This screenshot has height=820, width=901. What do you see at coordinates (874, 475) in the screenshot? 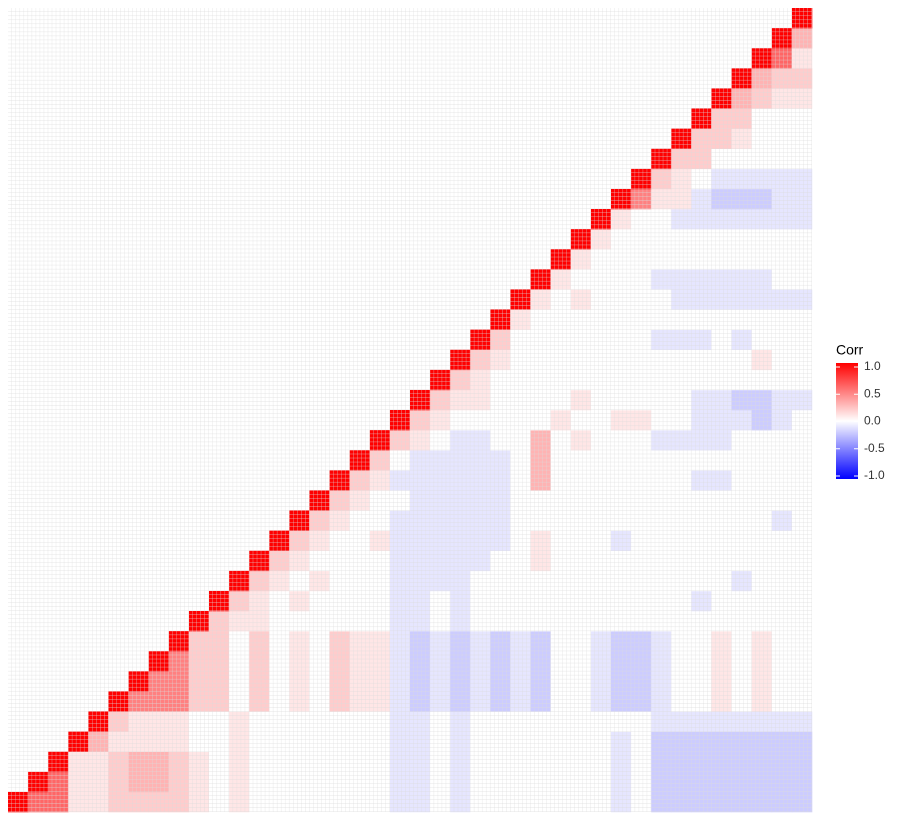
I see `legend-tick-label: -1.0` at bounding box center [874, 475].